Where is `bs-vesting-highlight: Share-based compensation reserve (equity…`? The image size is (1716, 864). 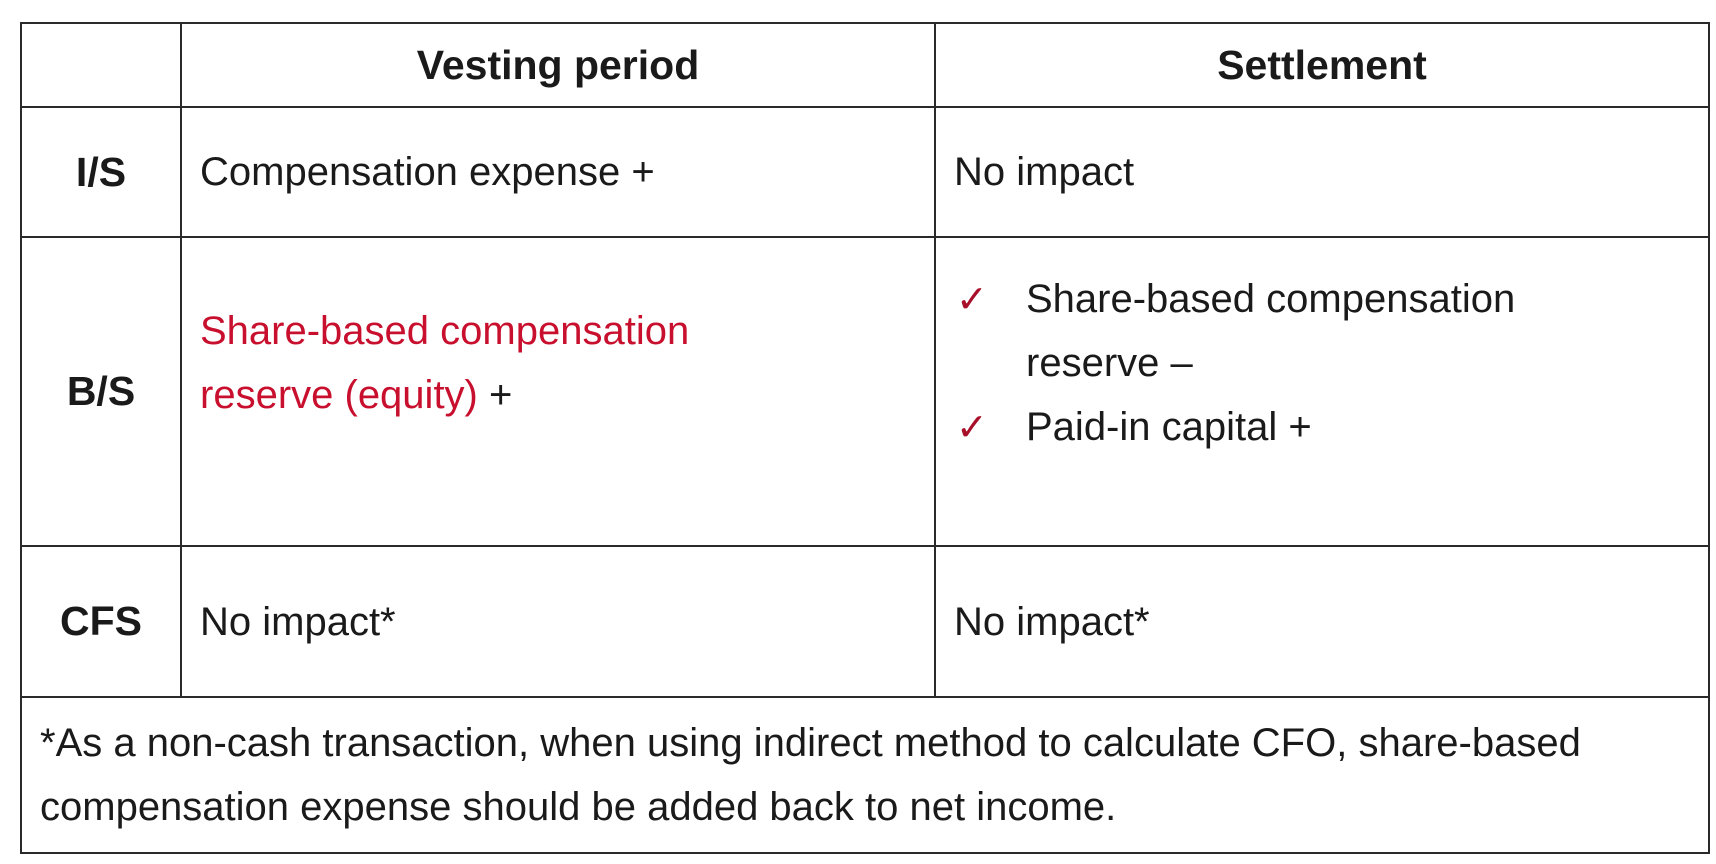
bs-vesting-highlight: Share-based compensation reserve (equity… is located at coordinates (445, 362).